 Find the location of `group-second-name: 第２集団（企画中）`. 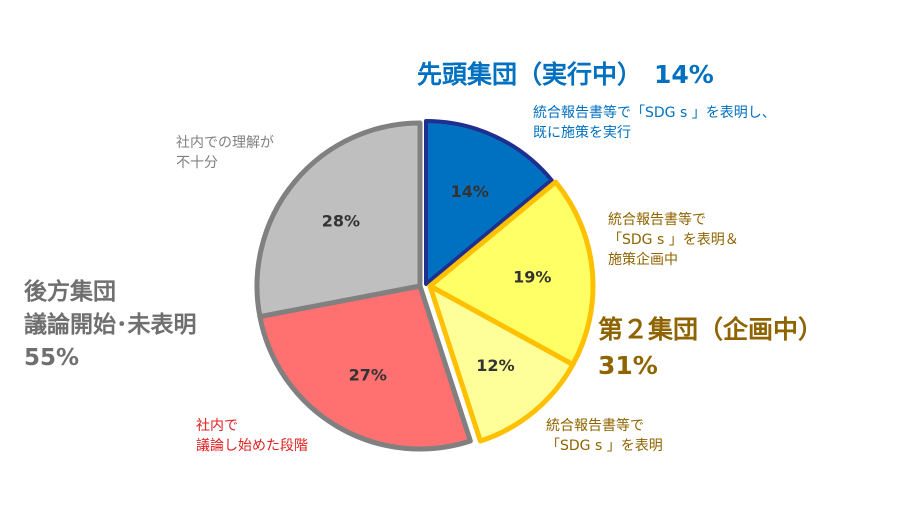

group-second-name: 第２集団（企画中） is located at coordinates (711, 329).